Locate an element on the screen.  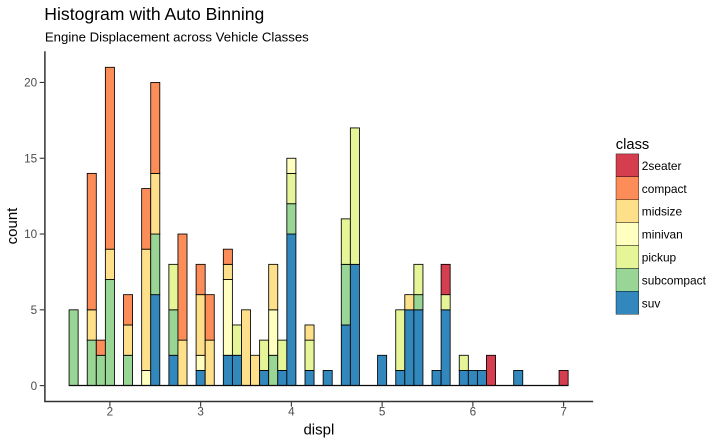
svg-text: 2seater is located at coordinates (662, 166).